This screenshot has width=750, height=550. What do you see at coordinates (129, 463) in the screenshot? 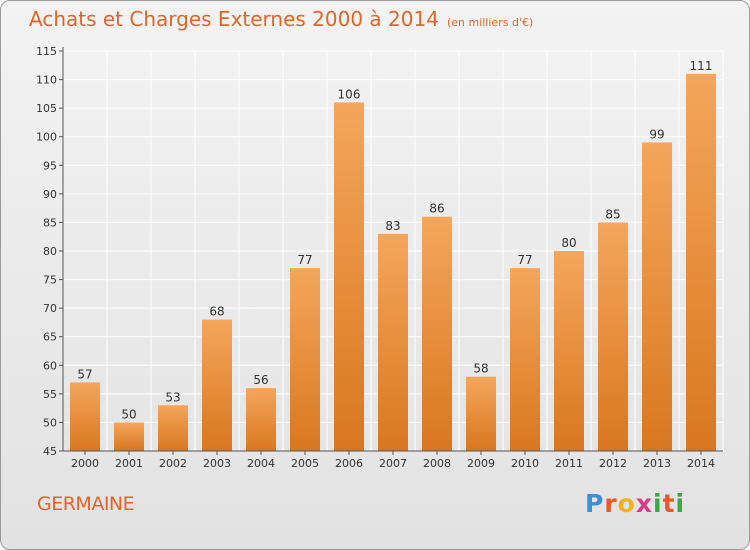
I see `x-tick-label: 2001` at bounding box center [129, 463].